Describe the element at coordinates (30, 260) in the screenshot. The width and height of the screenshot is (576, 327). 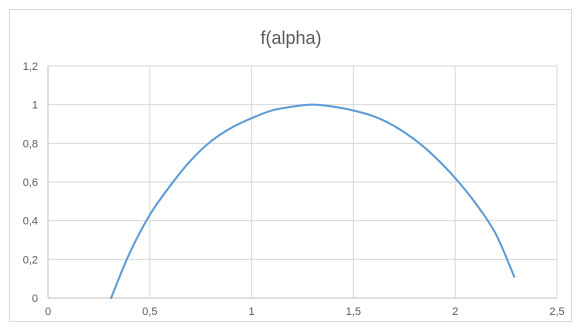
I see `y-tick-label: 0,2` at that location.